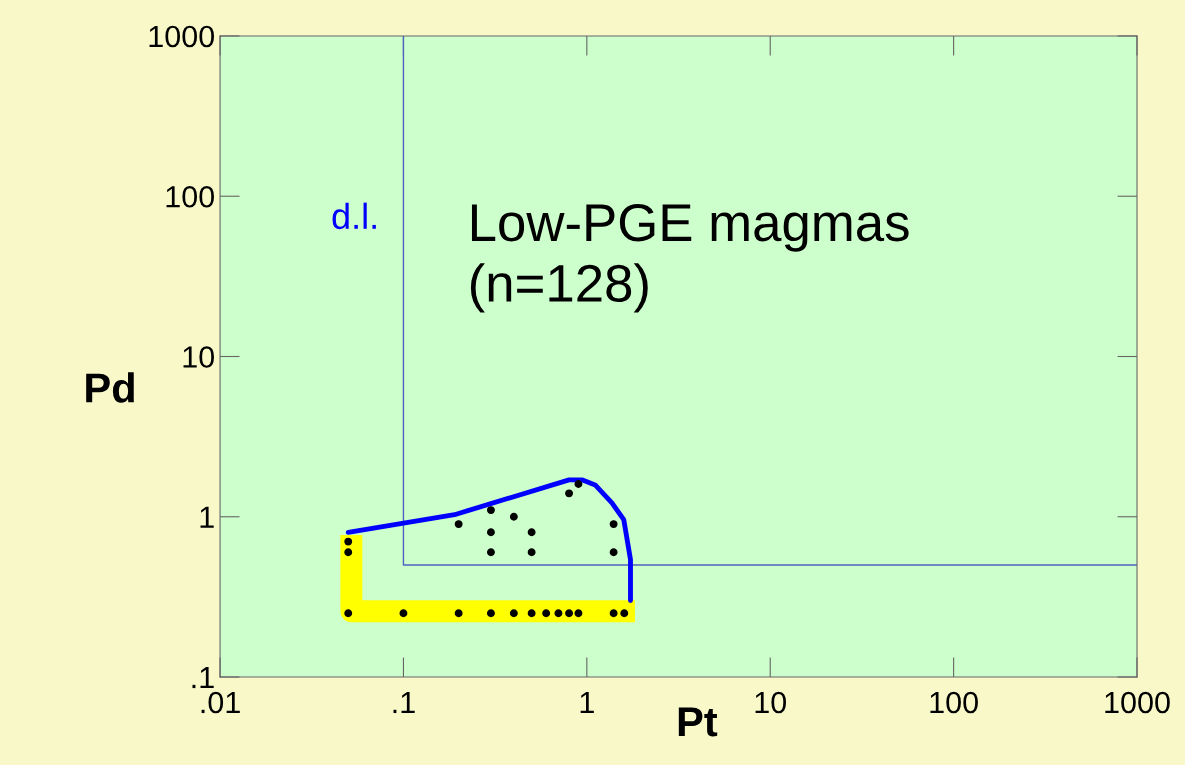 The height and width of the screenshot is (765, 1185). Describe the element at coordinates (198, 357) in the screenshot. I see `y-tick-label: 10` at that location.